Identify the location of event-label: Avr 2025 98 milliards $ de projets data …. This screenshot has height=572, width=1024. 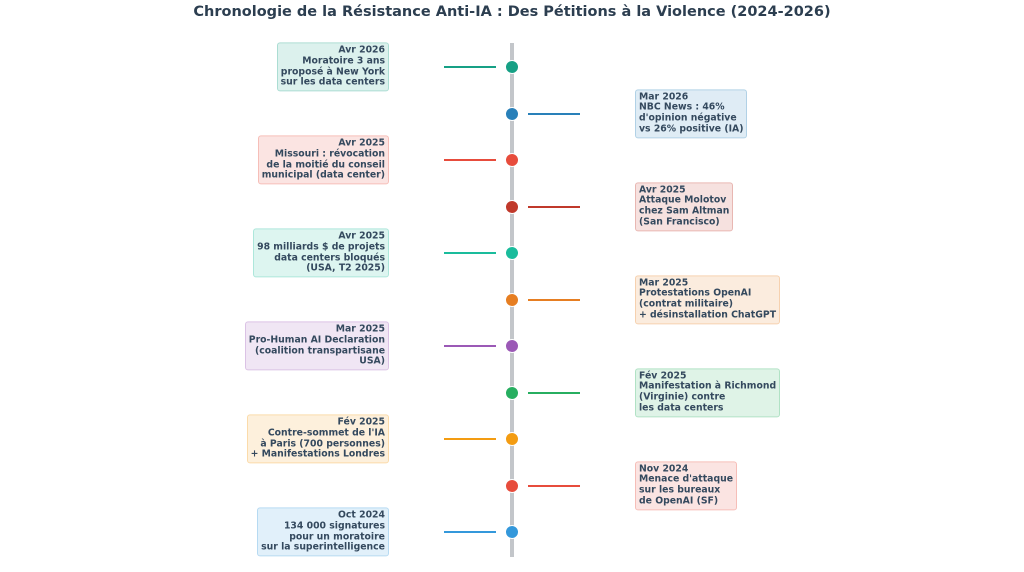
(321, 253).